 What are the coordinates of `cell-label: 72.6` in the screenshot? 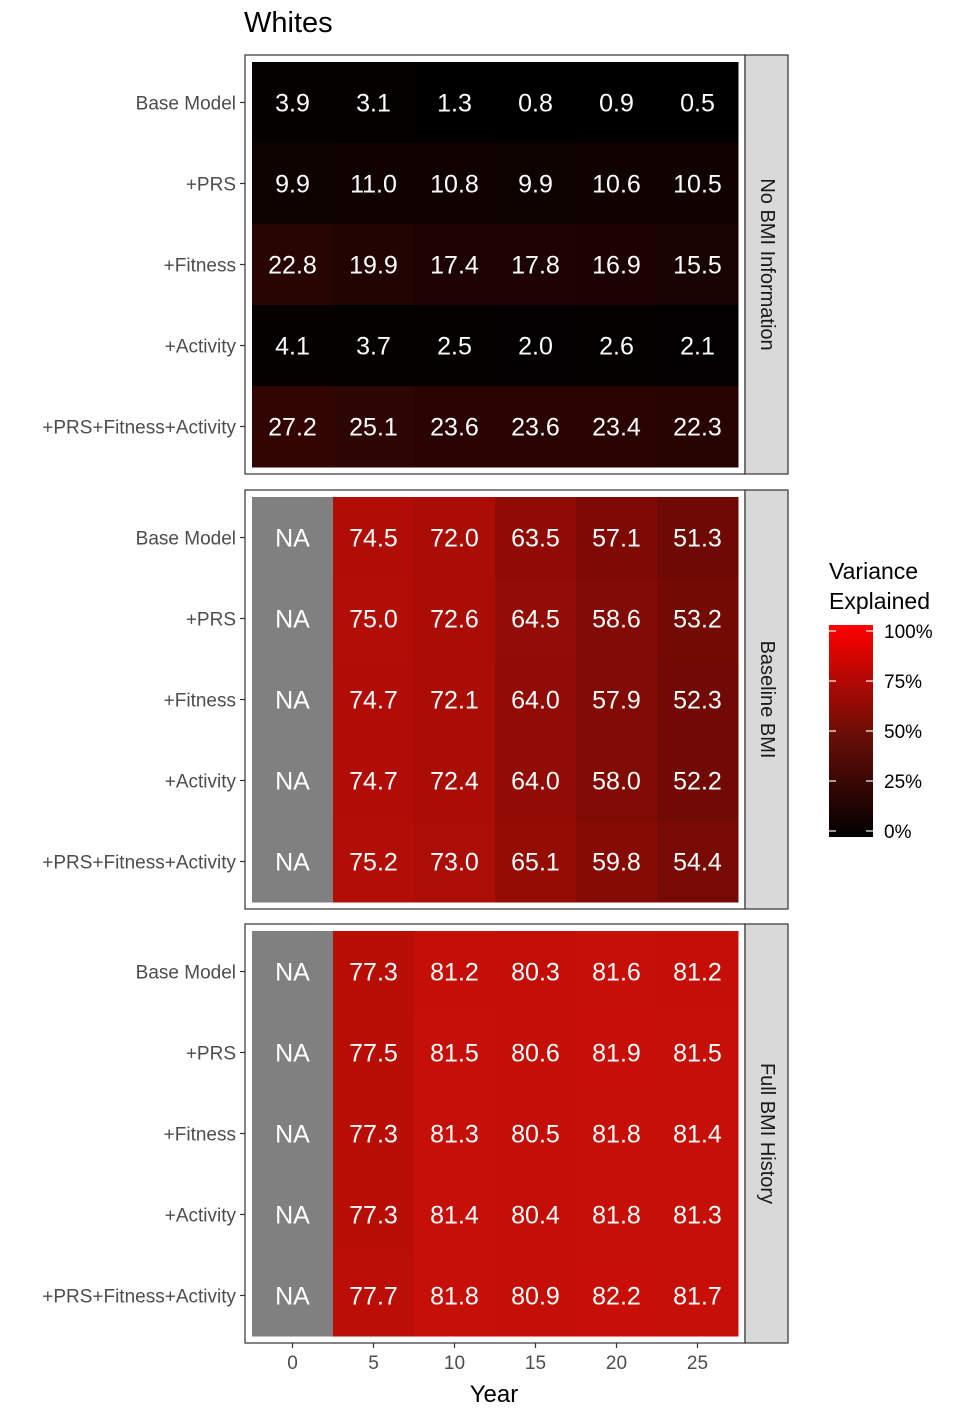 It's located at (454, 620).